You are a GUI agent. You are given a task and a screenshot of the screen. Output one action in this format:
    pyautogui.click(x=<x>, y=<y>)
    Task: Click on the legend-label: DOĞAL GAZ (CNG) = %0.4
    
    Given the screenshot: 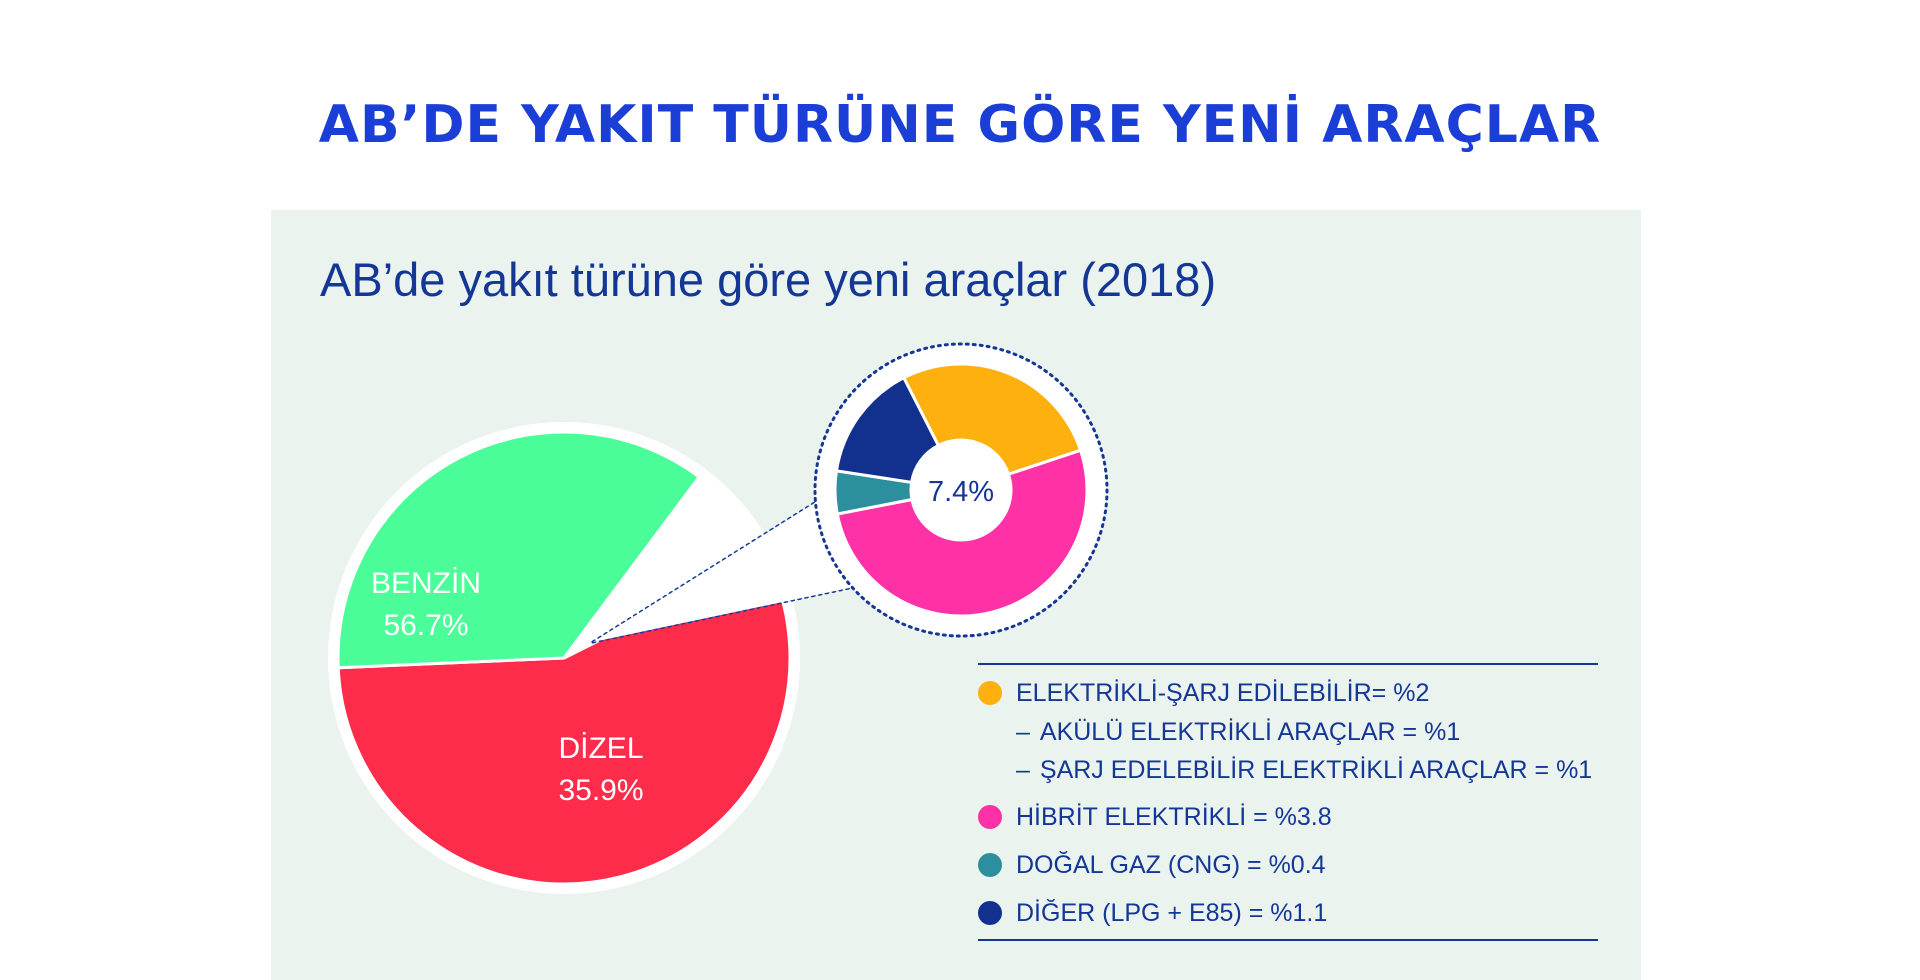 What is the action you would take?
    pyautogui.click(x=1171, y=864)
    